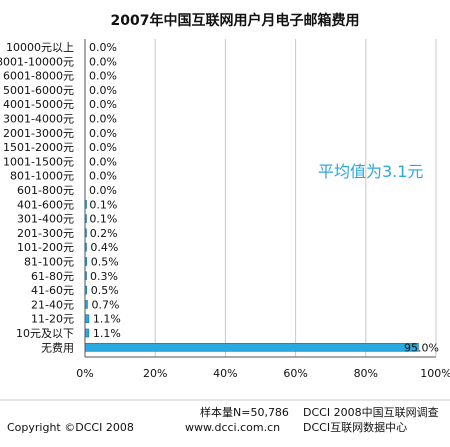  What do you see at coordinates (37, 61) in the screenshot?
I see `category-label: 8001-10000元` at bounding box center [37, 61].